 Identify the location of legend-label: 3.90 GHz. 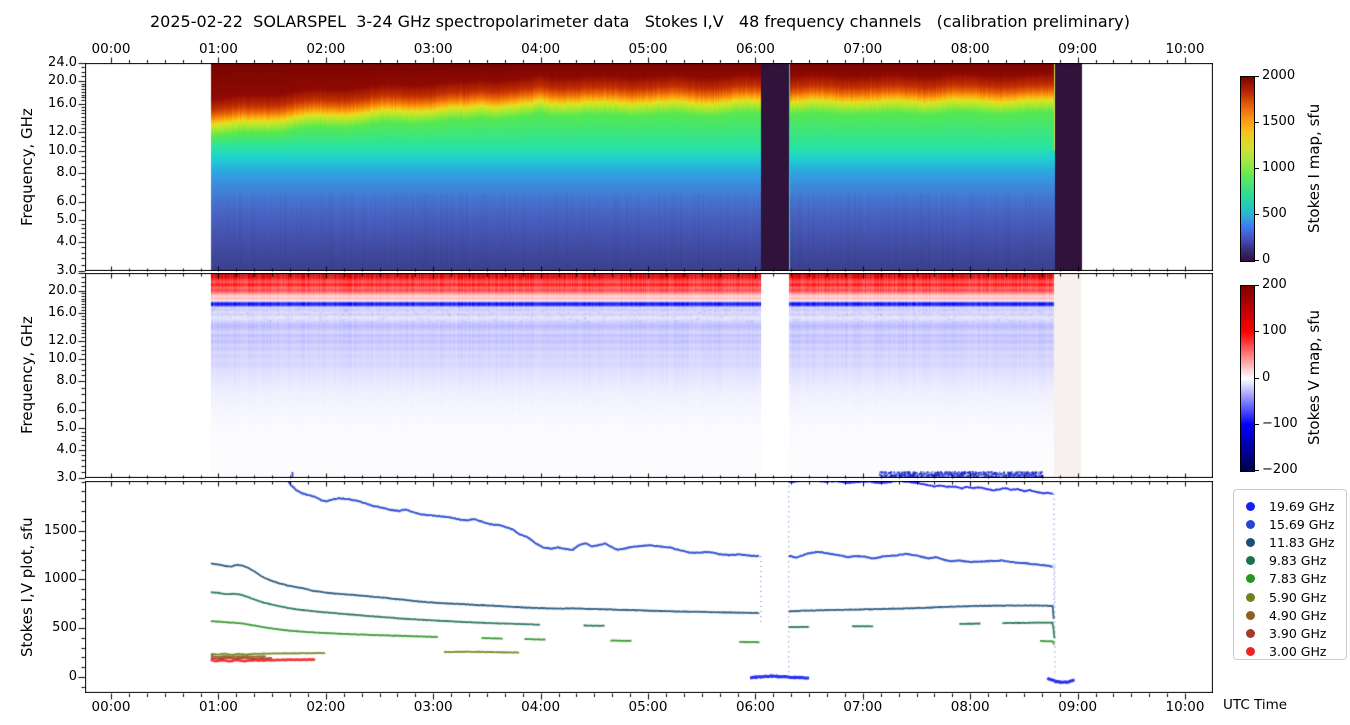
(1298, 633).